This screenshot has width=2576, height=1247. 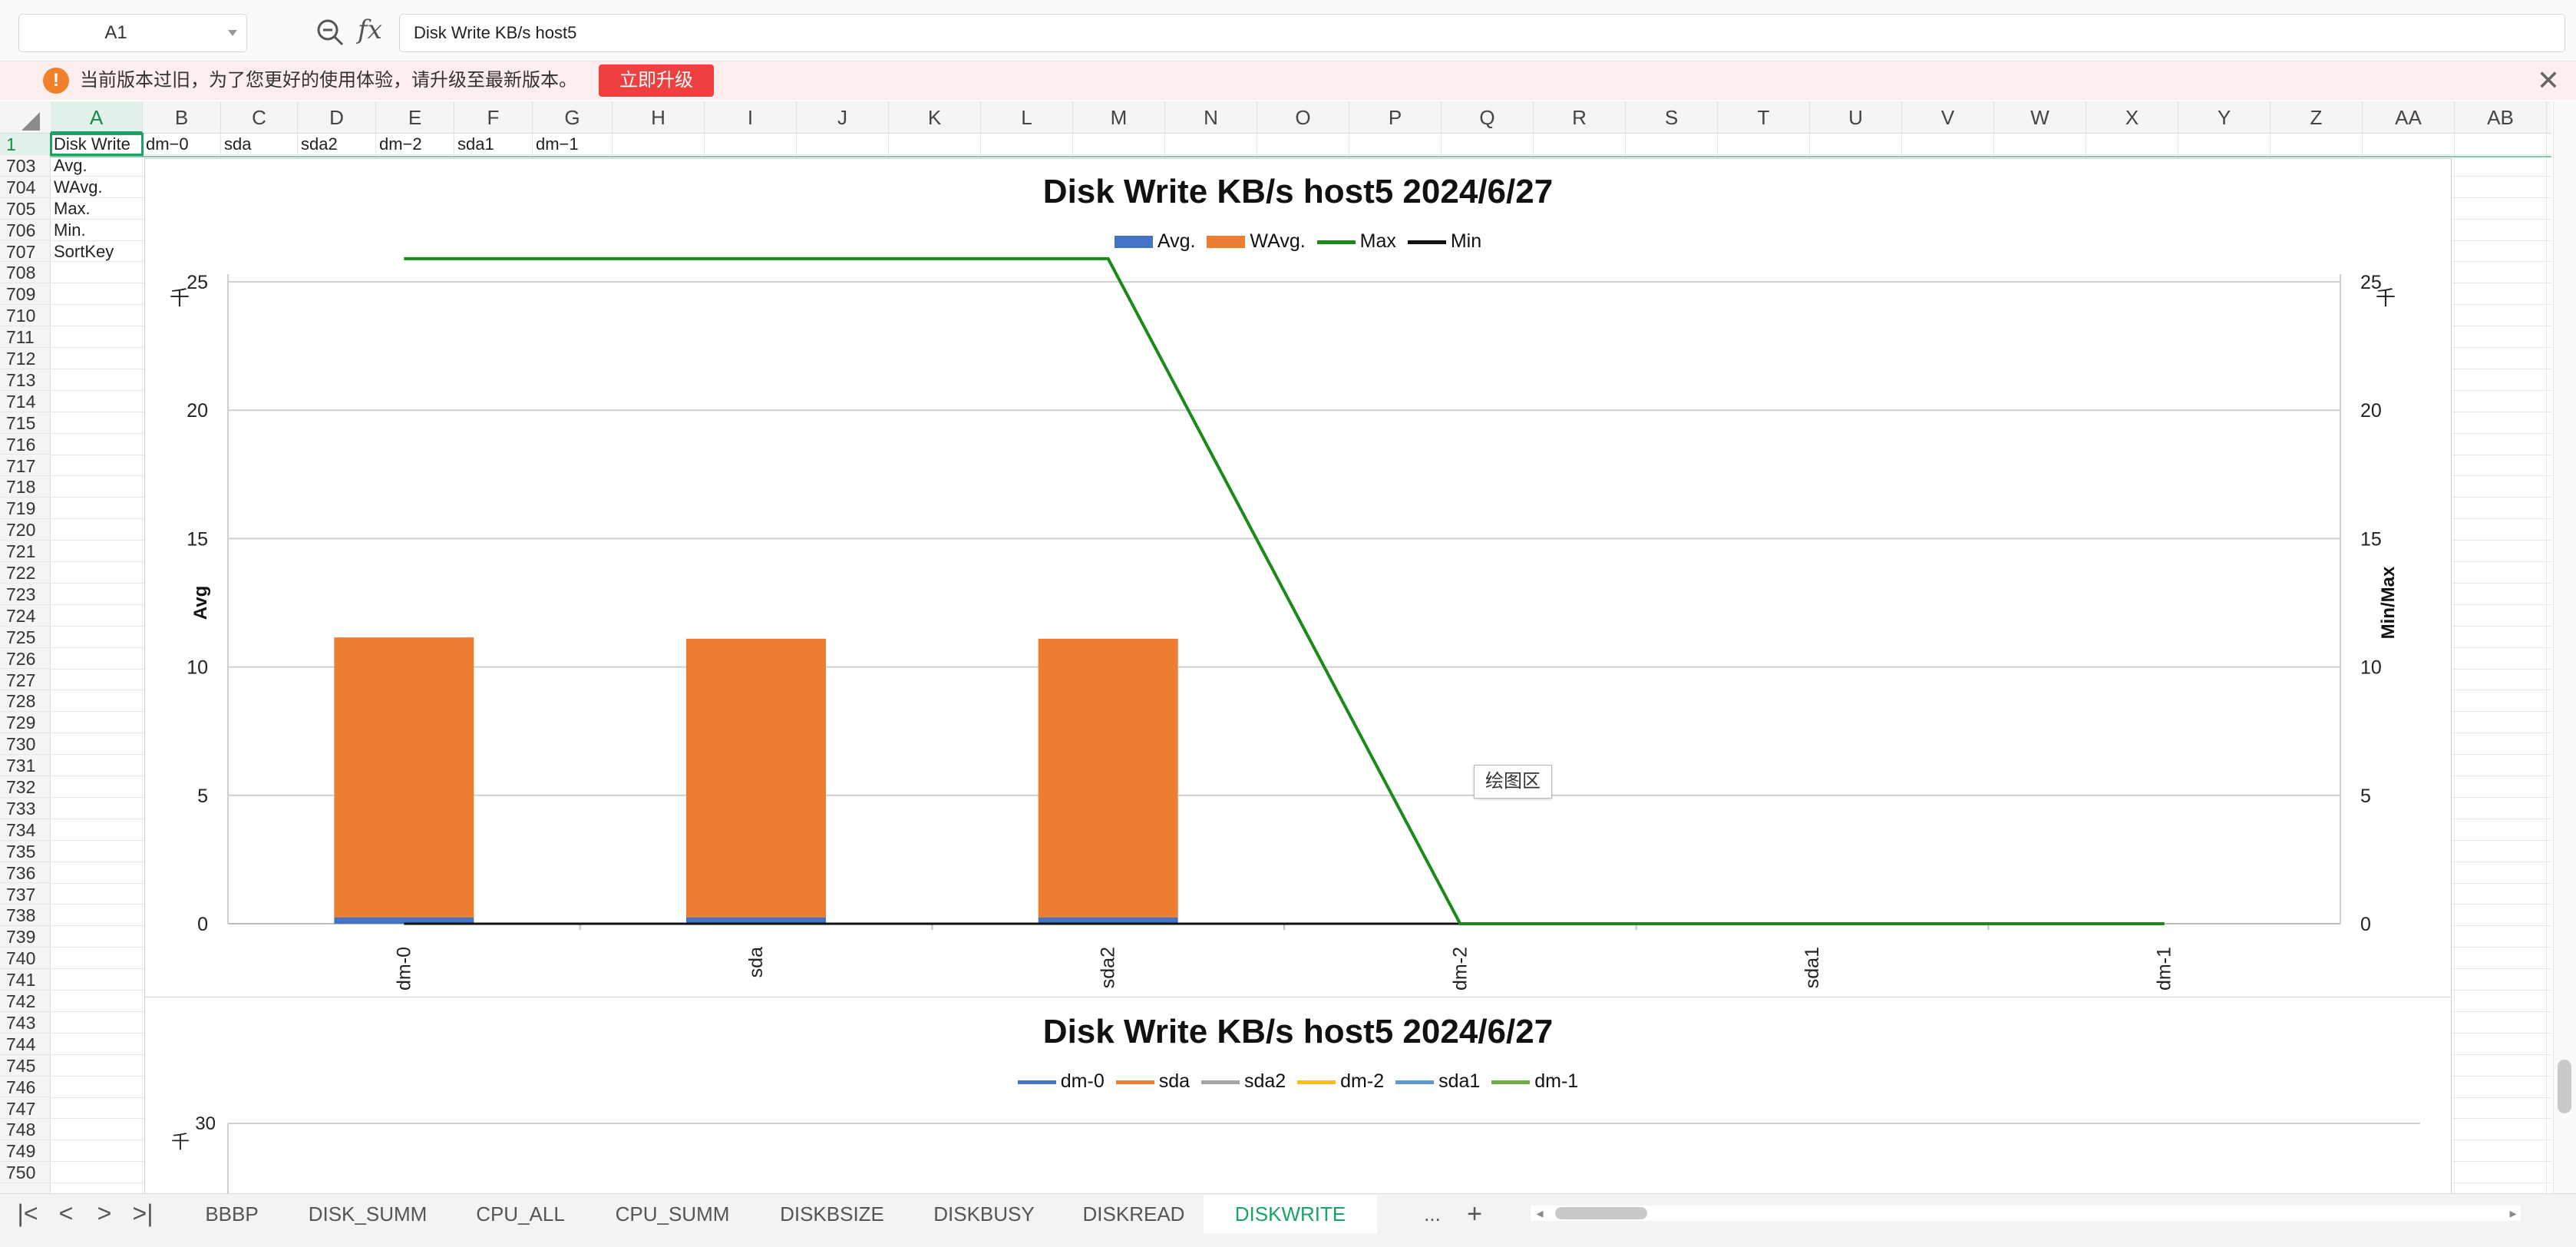 I want to click on tab-diskbusy: DISKBUSY, so click(x=984, y=1214).